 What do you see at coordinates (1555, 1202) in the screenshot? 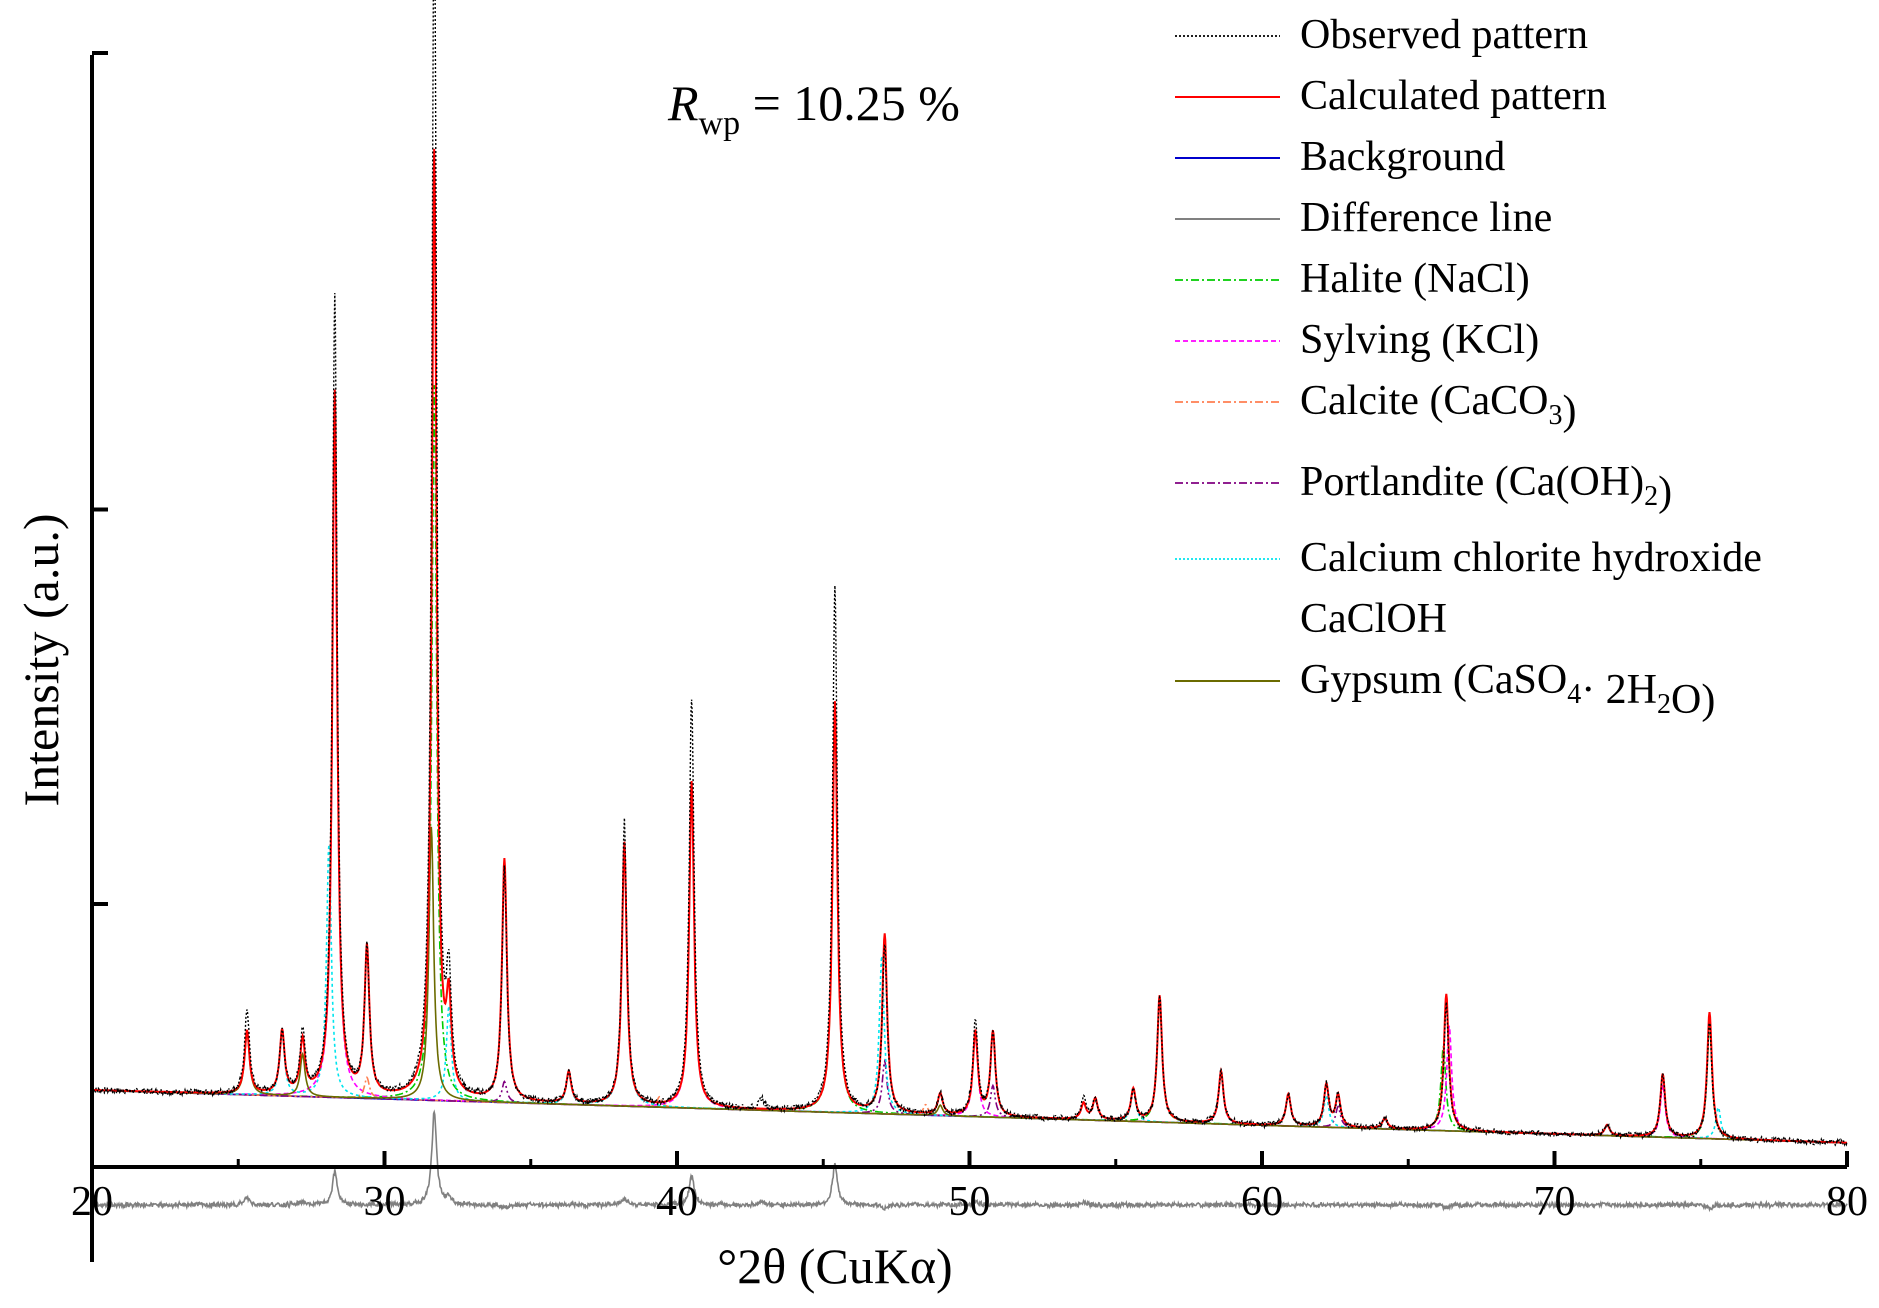
I see `x-tick-label: 70` at bounding box center [1555, 1202].